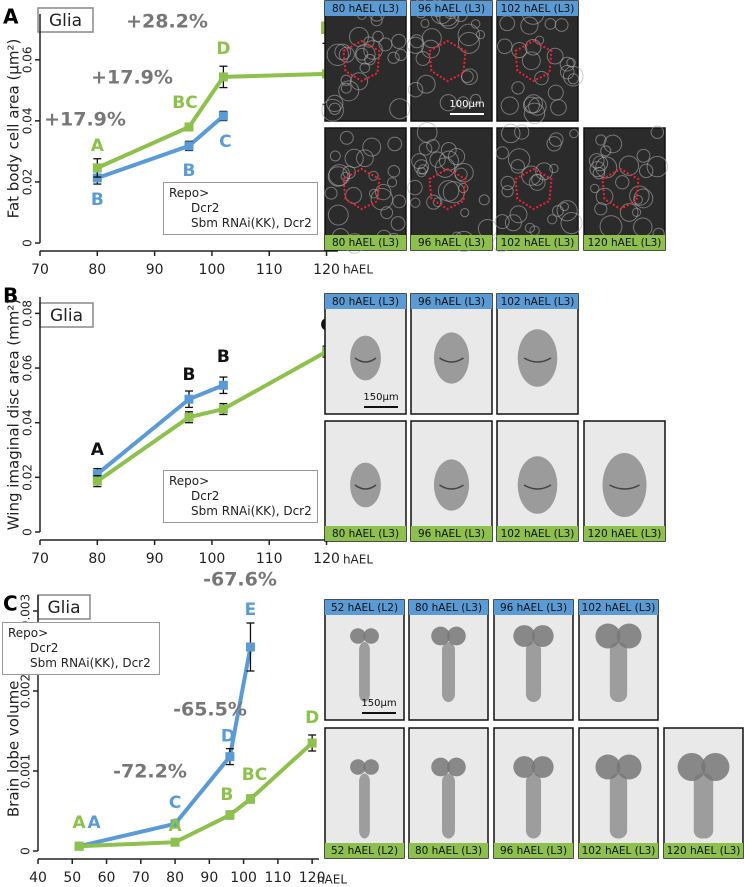 The height and width of the screenshot is (887, 744). What do you see at coordinates (14, 129) in the screenshot?
I see `y-axis-label: Fat body cell area (µm²)` at bounding box center [14, 129].